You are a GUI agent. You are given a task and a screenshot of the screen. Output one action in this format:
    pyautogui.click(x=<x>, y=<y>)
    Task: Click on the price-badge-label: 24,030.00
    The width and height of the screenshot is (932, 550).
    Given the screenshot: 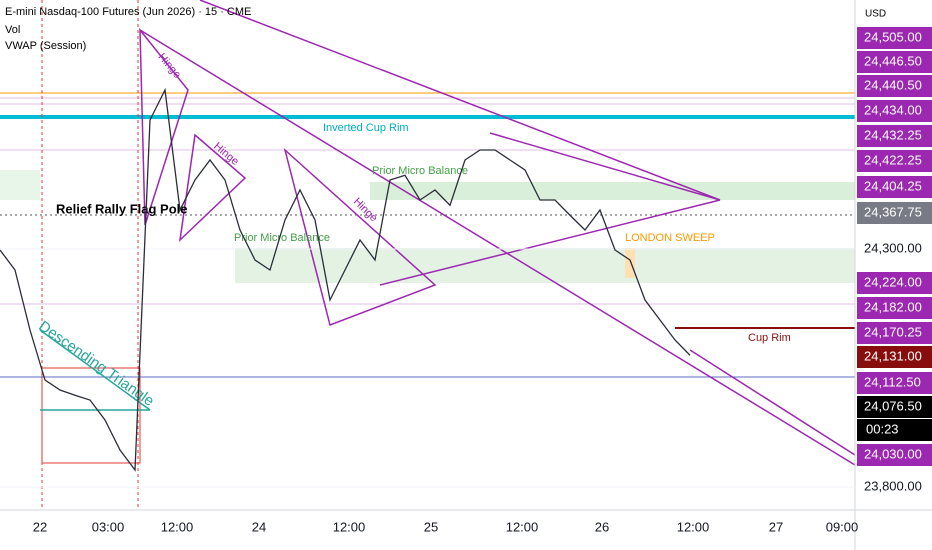 What is the action you would take?
    pyautogui.click(x=893, y=453)
    